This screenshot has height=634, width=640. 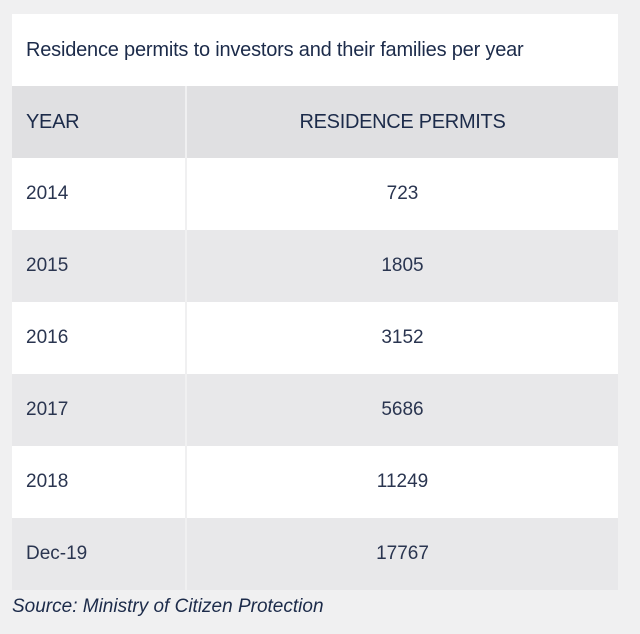 What do you see at coordinates (99, 266) in the screenshot?
I see `cell-year: 2015` at bounding box center [99, 266].